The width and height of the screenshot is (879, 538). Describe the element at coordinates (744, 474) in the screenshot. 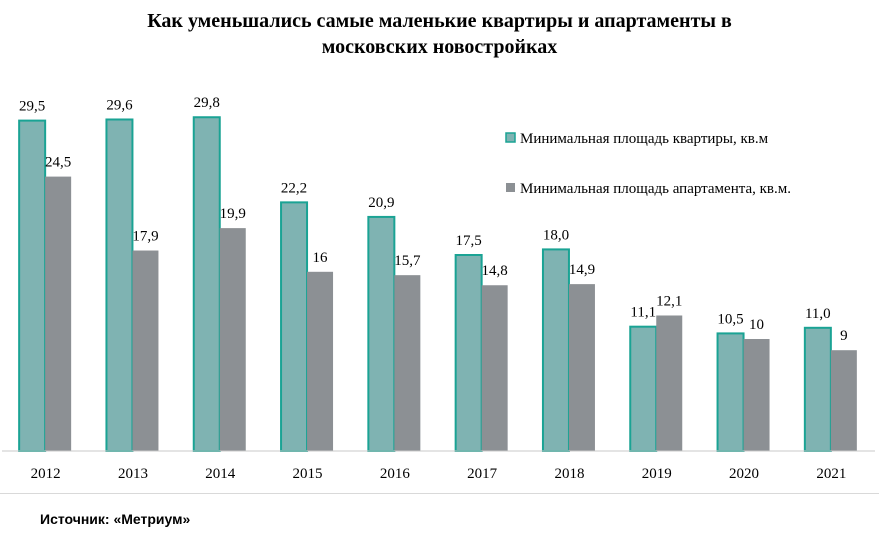

I see `x-tick-label-2020: 2020` at that location.